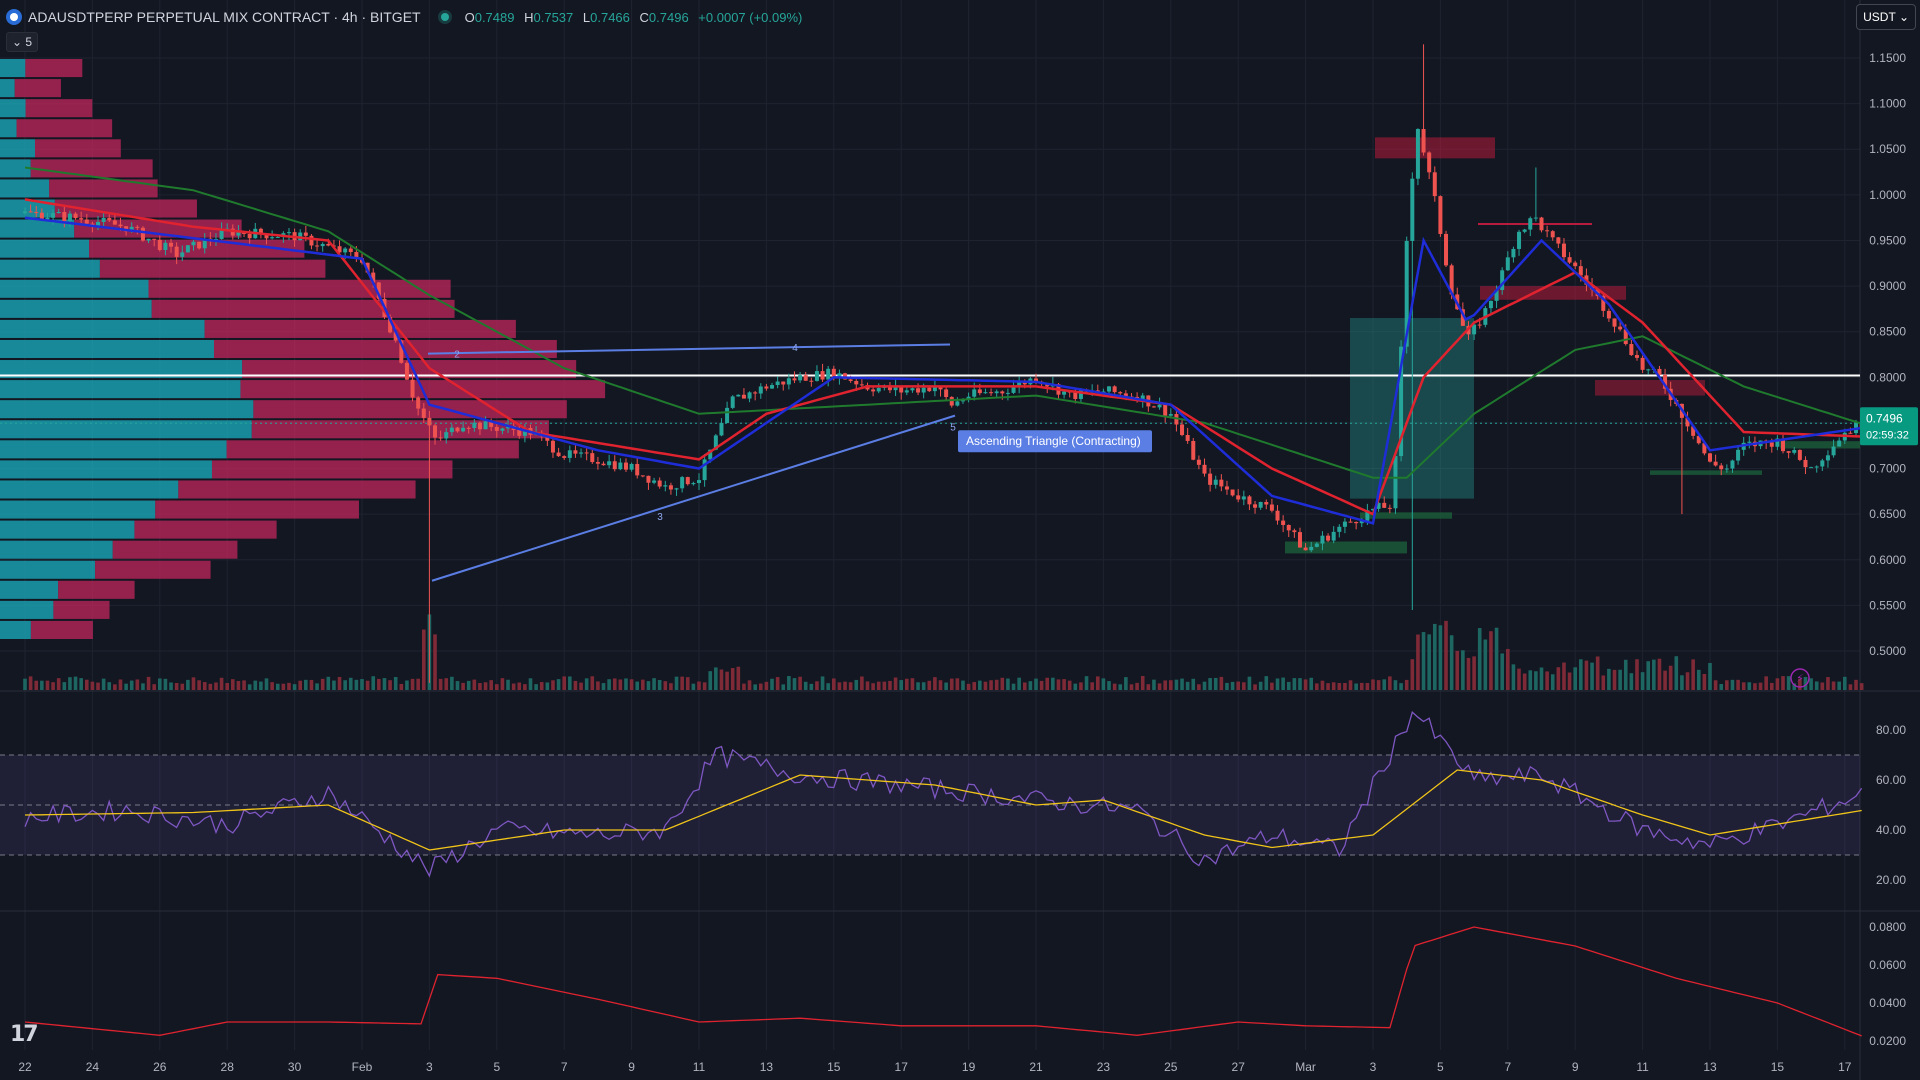  Describe the element at coordinates (689, 349) in the screenshot. I see `triangle-upper-line` at that location.